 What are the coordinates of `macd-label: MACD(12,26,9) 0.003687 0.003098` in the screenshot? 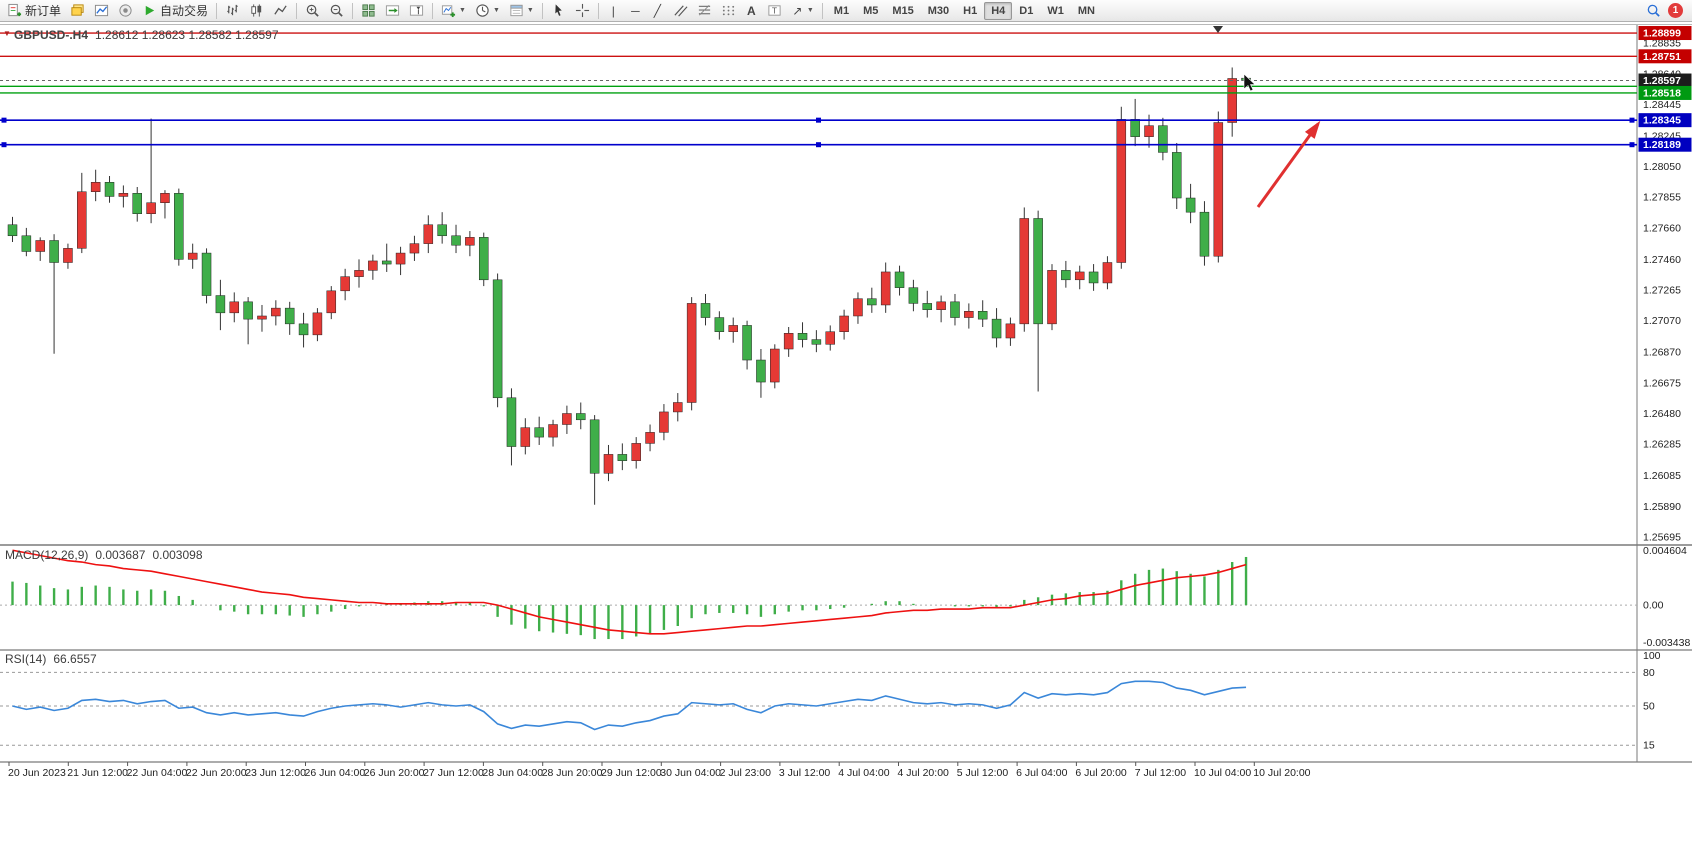 It's located at (104, 555).